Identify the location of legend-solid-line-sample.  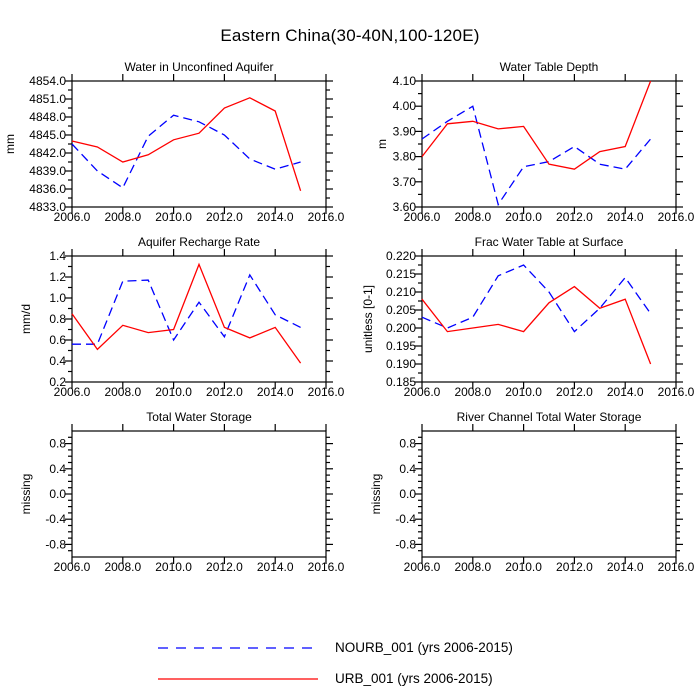
(238, 678).